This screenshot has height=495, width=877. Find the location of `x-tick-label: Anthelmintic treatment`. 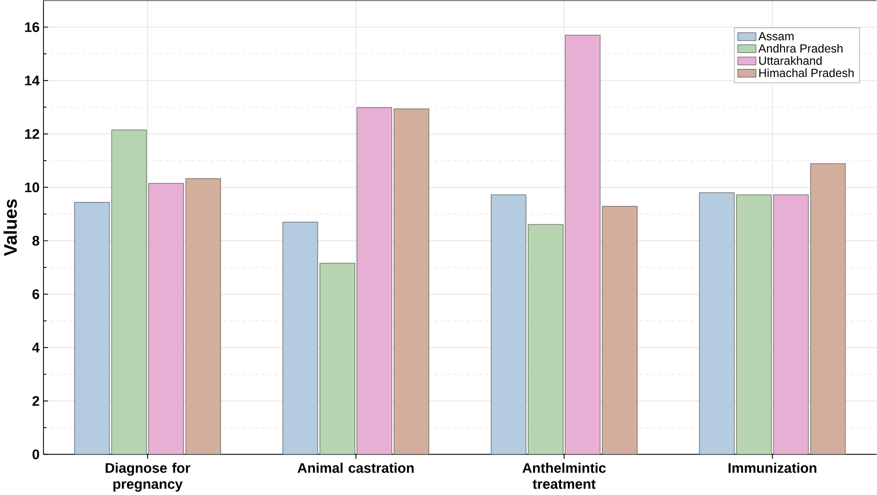

x-tick-label: Anthelmintic treatment is located at coordinates (564, 475).